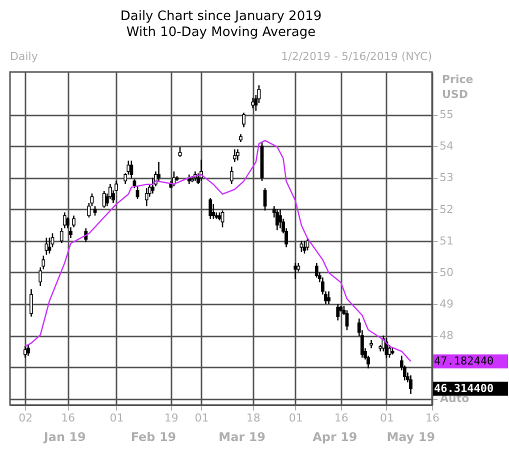 This screenshot has height=469, width=509. I want to click on text: Mar 19, so click(242, 437).